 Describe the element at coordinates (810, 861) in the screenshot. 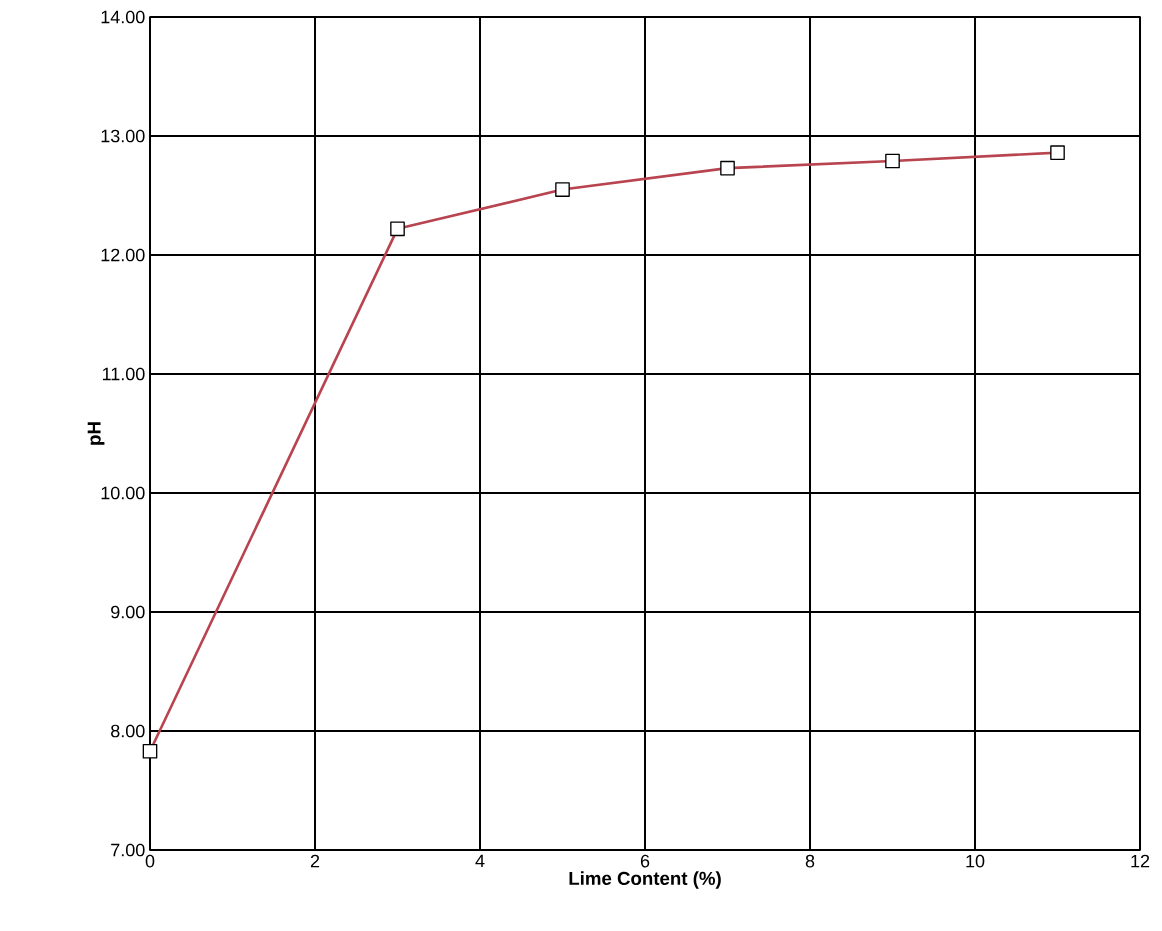

I see `x-tick-label: 8` at that location.